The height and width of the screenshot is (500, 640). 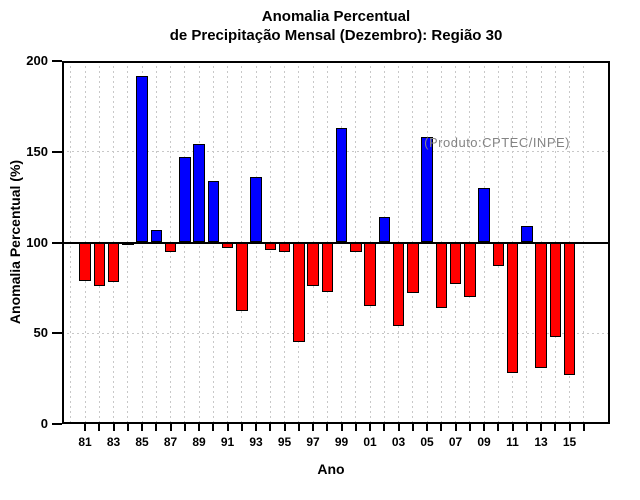 I want to click on x-axis-tick-label: 01, so click(x=370, y=442).